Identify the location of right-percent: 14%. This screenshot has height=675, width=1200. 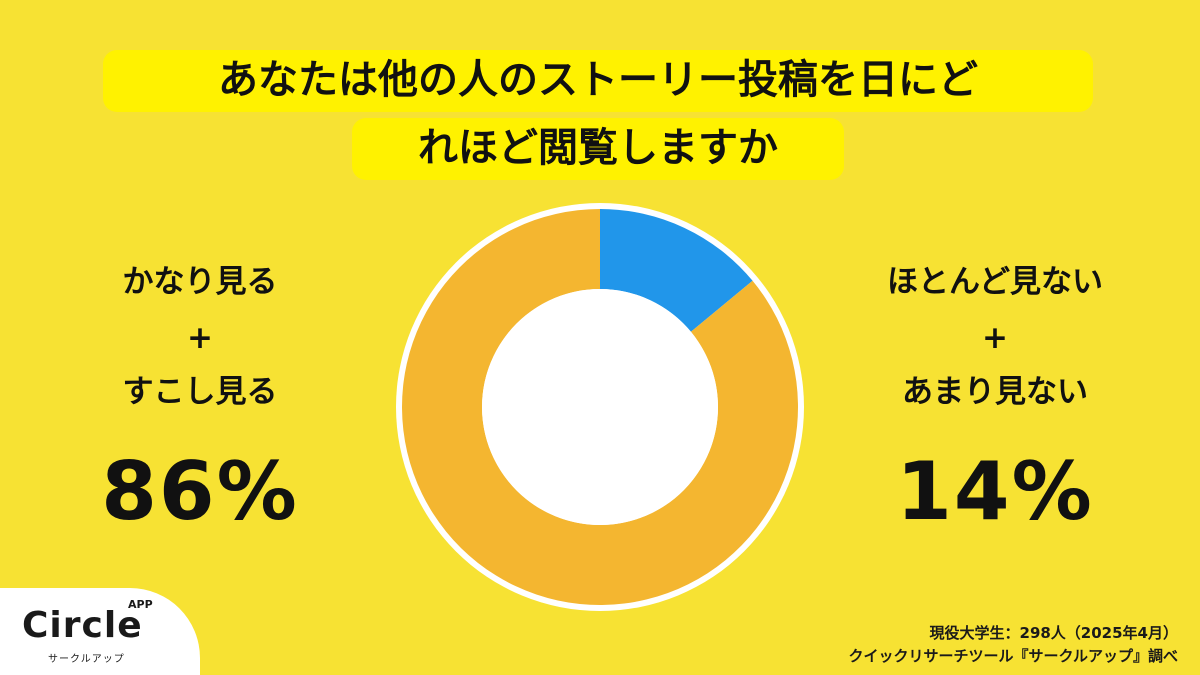
(995, 491).